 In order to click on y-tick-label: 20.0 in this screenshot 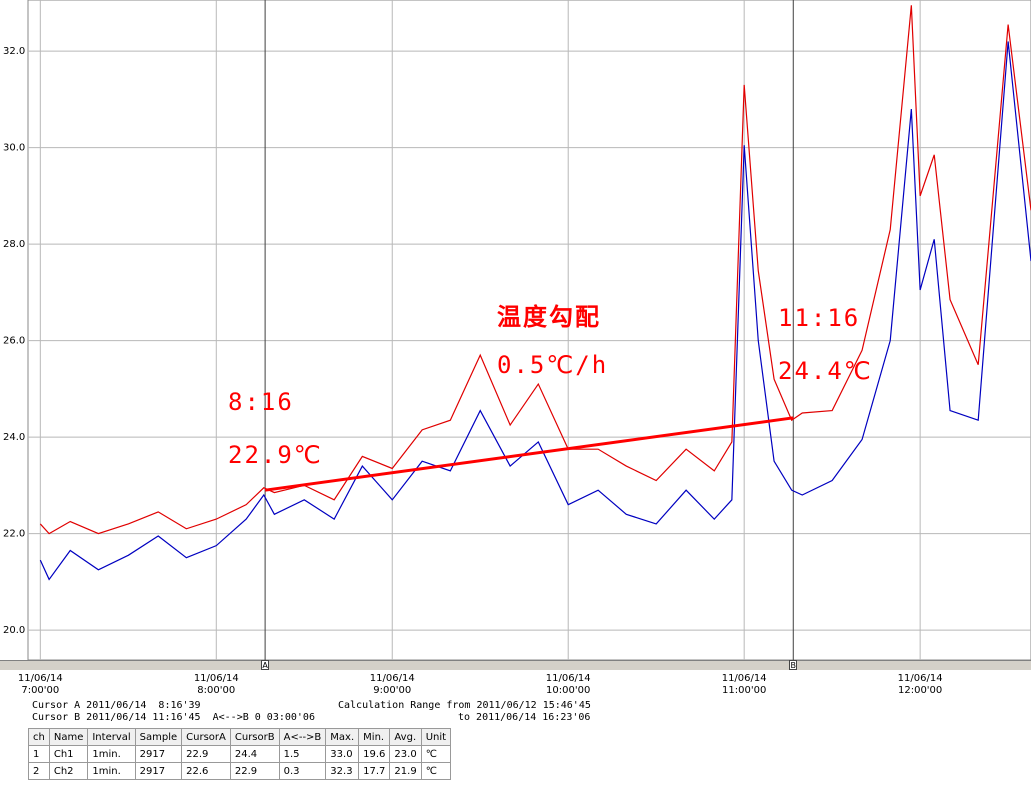, I will do `click(14, 630)`.